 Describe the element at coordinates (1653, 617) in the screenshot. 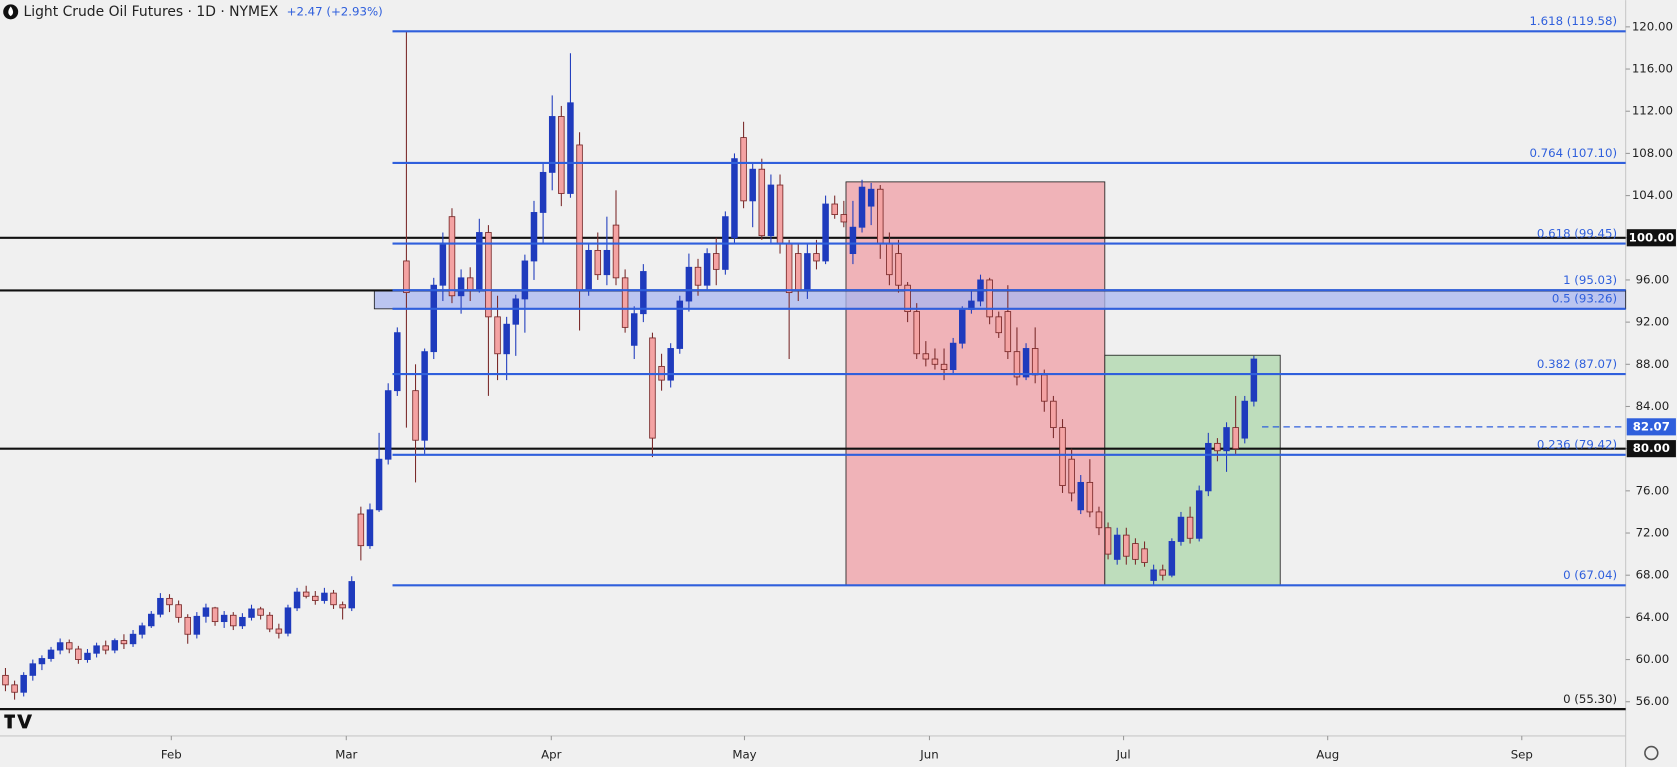

I see `y-tick-label: 64.00` at that location.